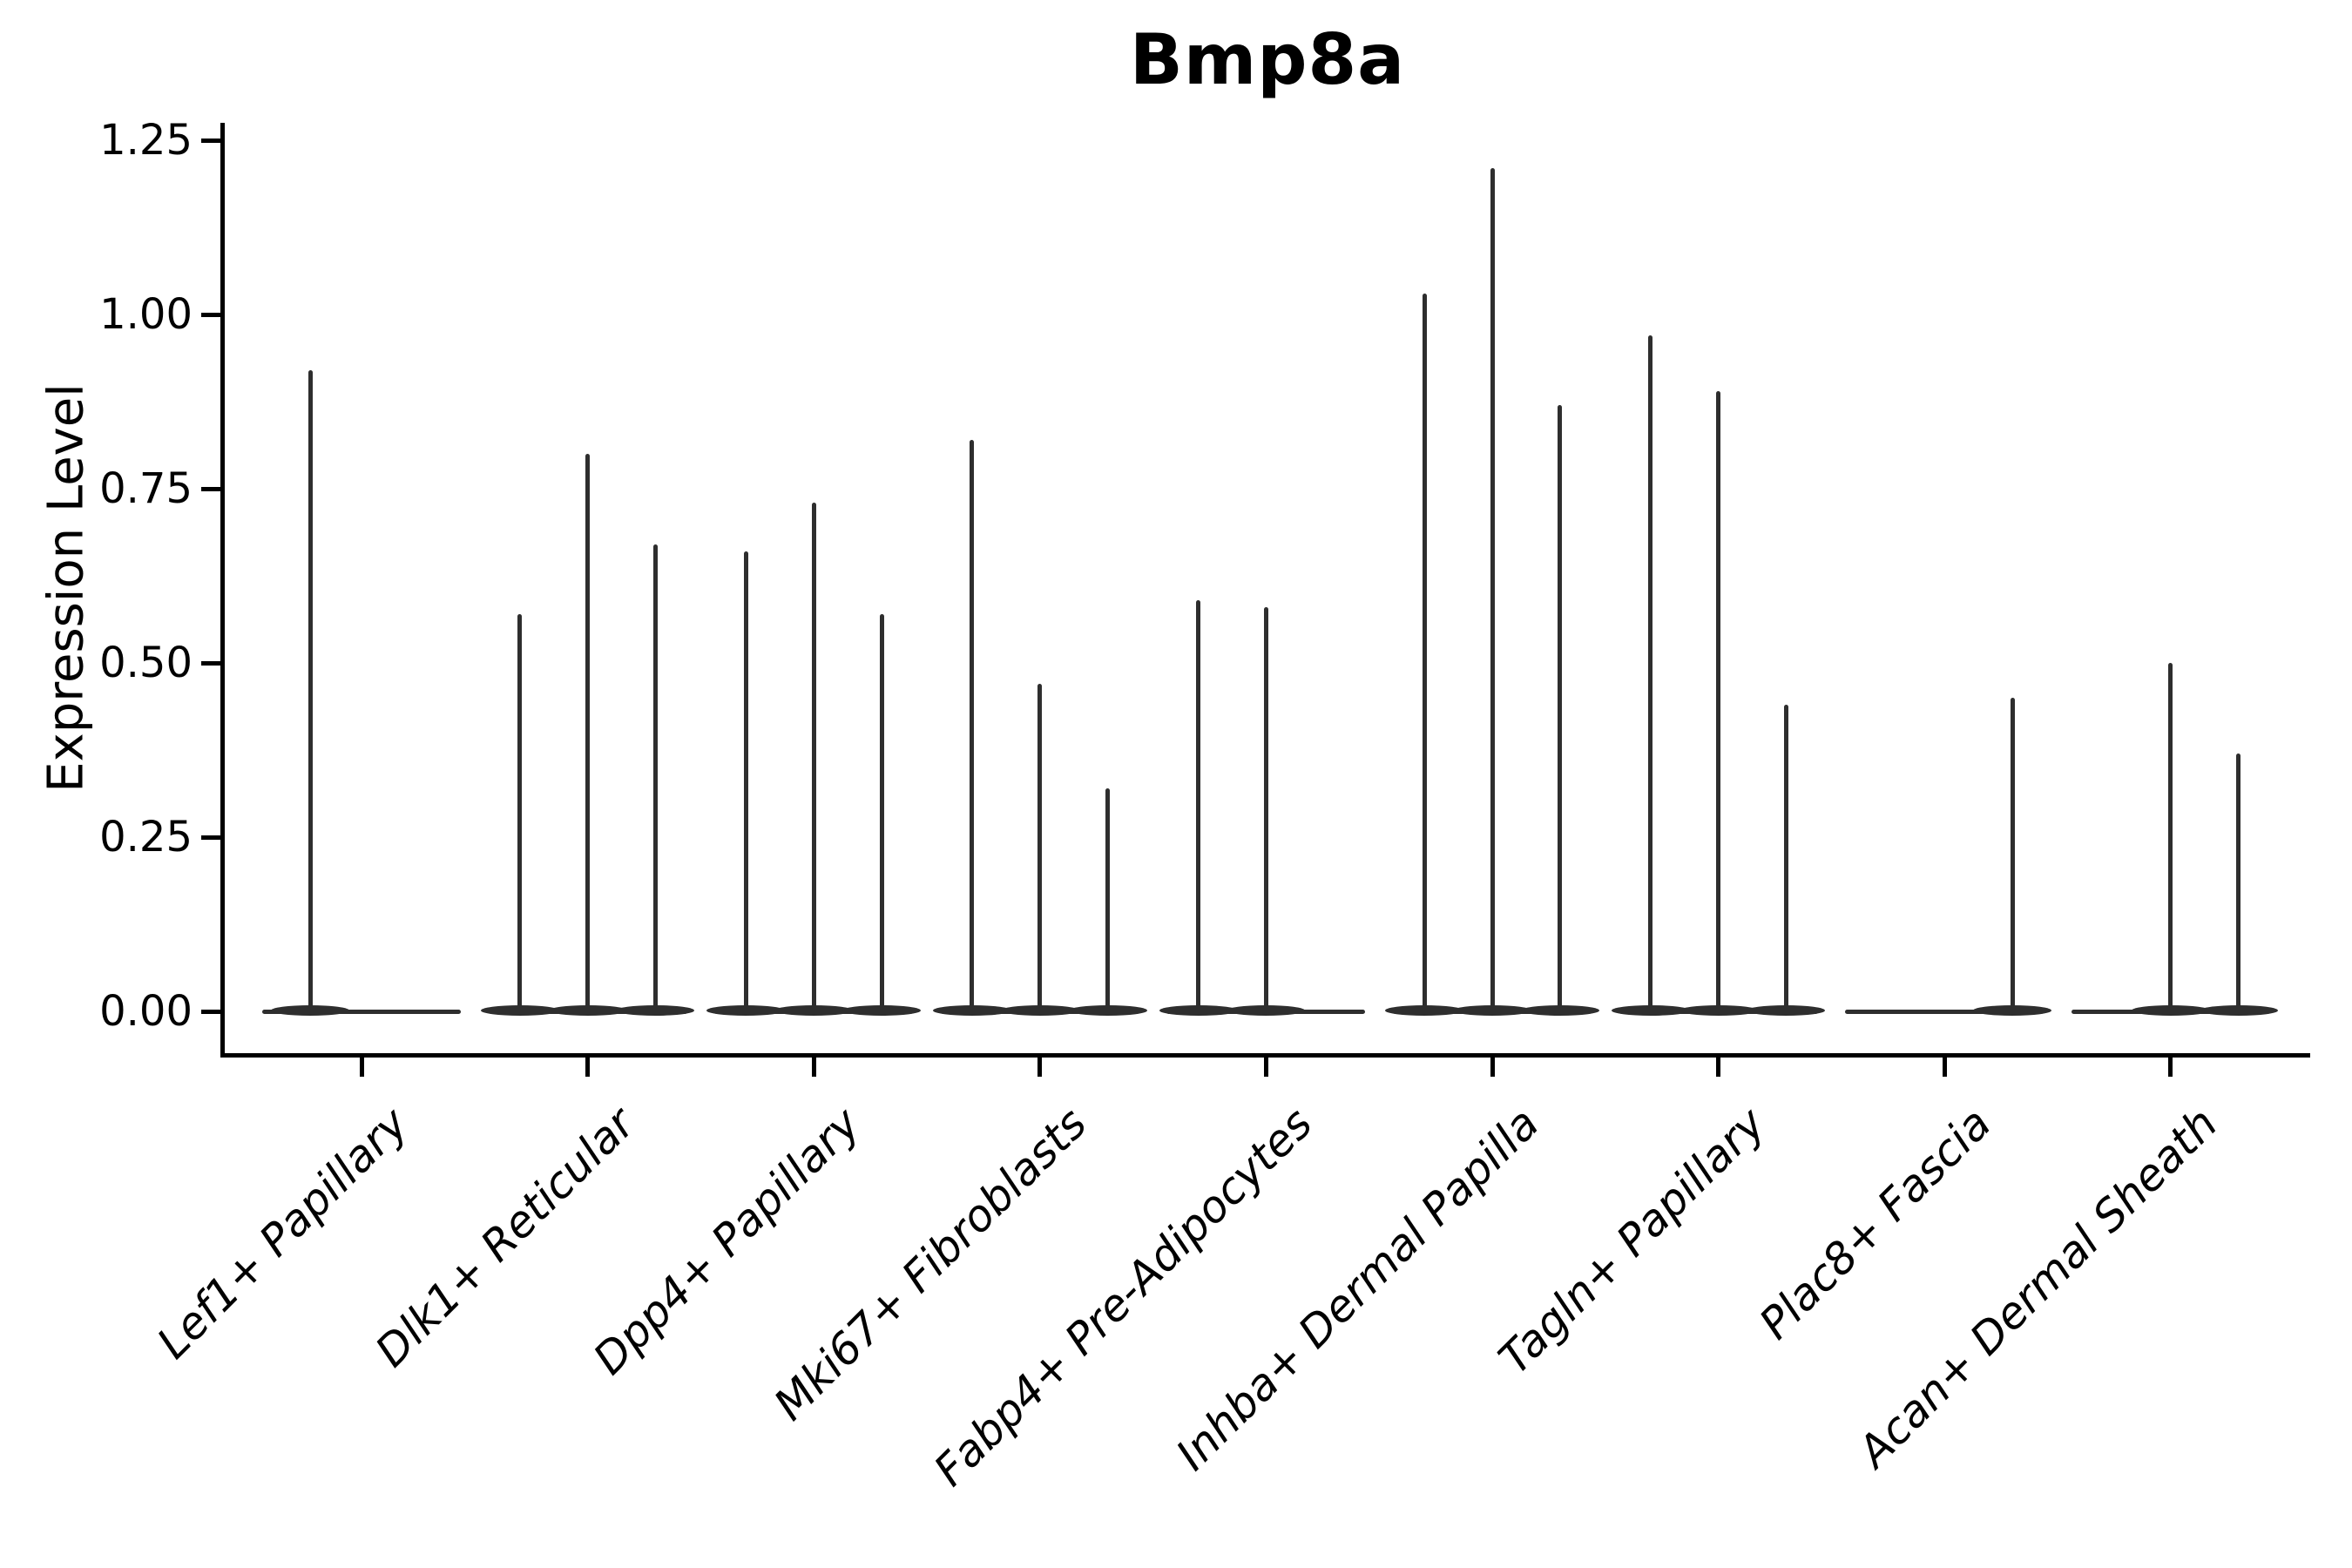  I want to click on x-tick-label: Tagln+ Papillary, so click(1632, 1241).